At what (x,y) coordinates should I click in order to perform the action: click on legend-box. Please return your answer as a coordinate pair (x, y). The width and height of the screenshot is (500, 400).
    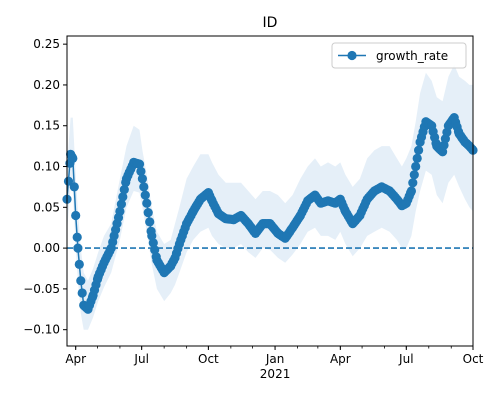
    Looking at the image, I should click on (399, 55).